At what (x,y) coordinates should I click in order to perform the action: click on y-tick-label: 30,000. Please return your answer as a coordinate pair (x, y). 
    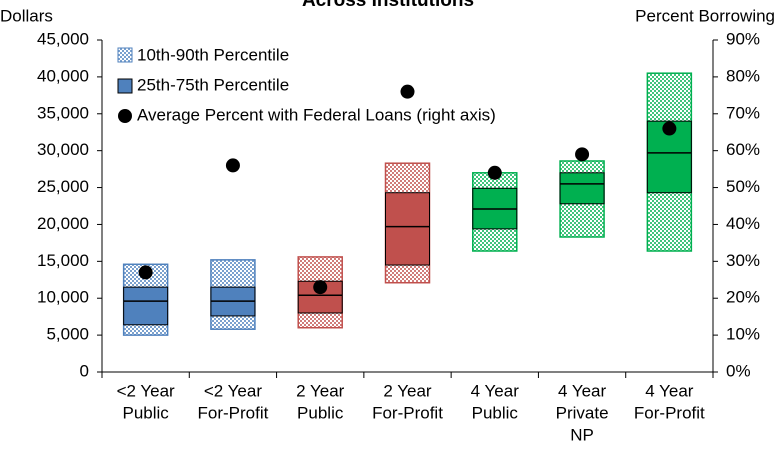
    Looking at the image, I should click on (63, 149).